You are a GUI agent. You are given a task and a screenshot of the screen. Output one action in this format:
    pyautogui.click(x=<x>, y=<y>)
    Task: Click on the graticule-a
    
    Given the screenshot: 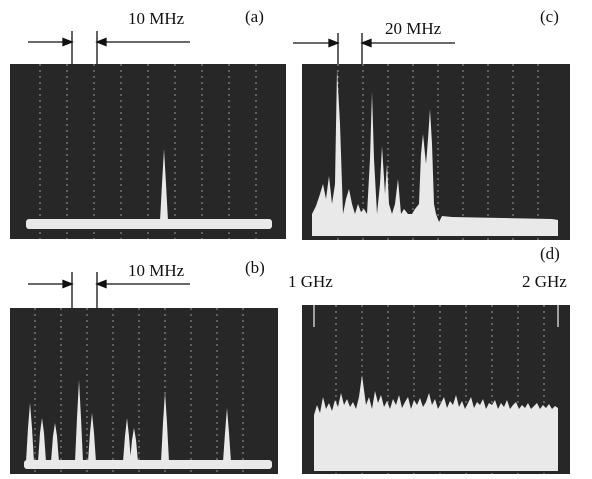 What is the action you would take?
    pyautogui.click(x=148, y=151)
    